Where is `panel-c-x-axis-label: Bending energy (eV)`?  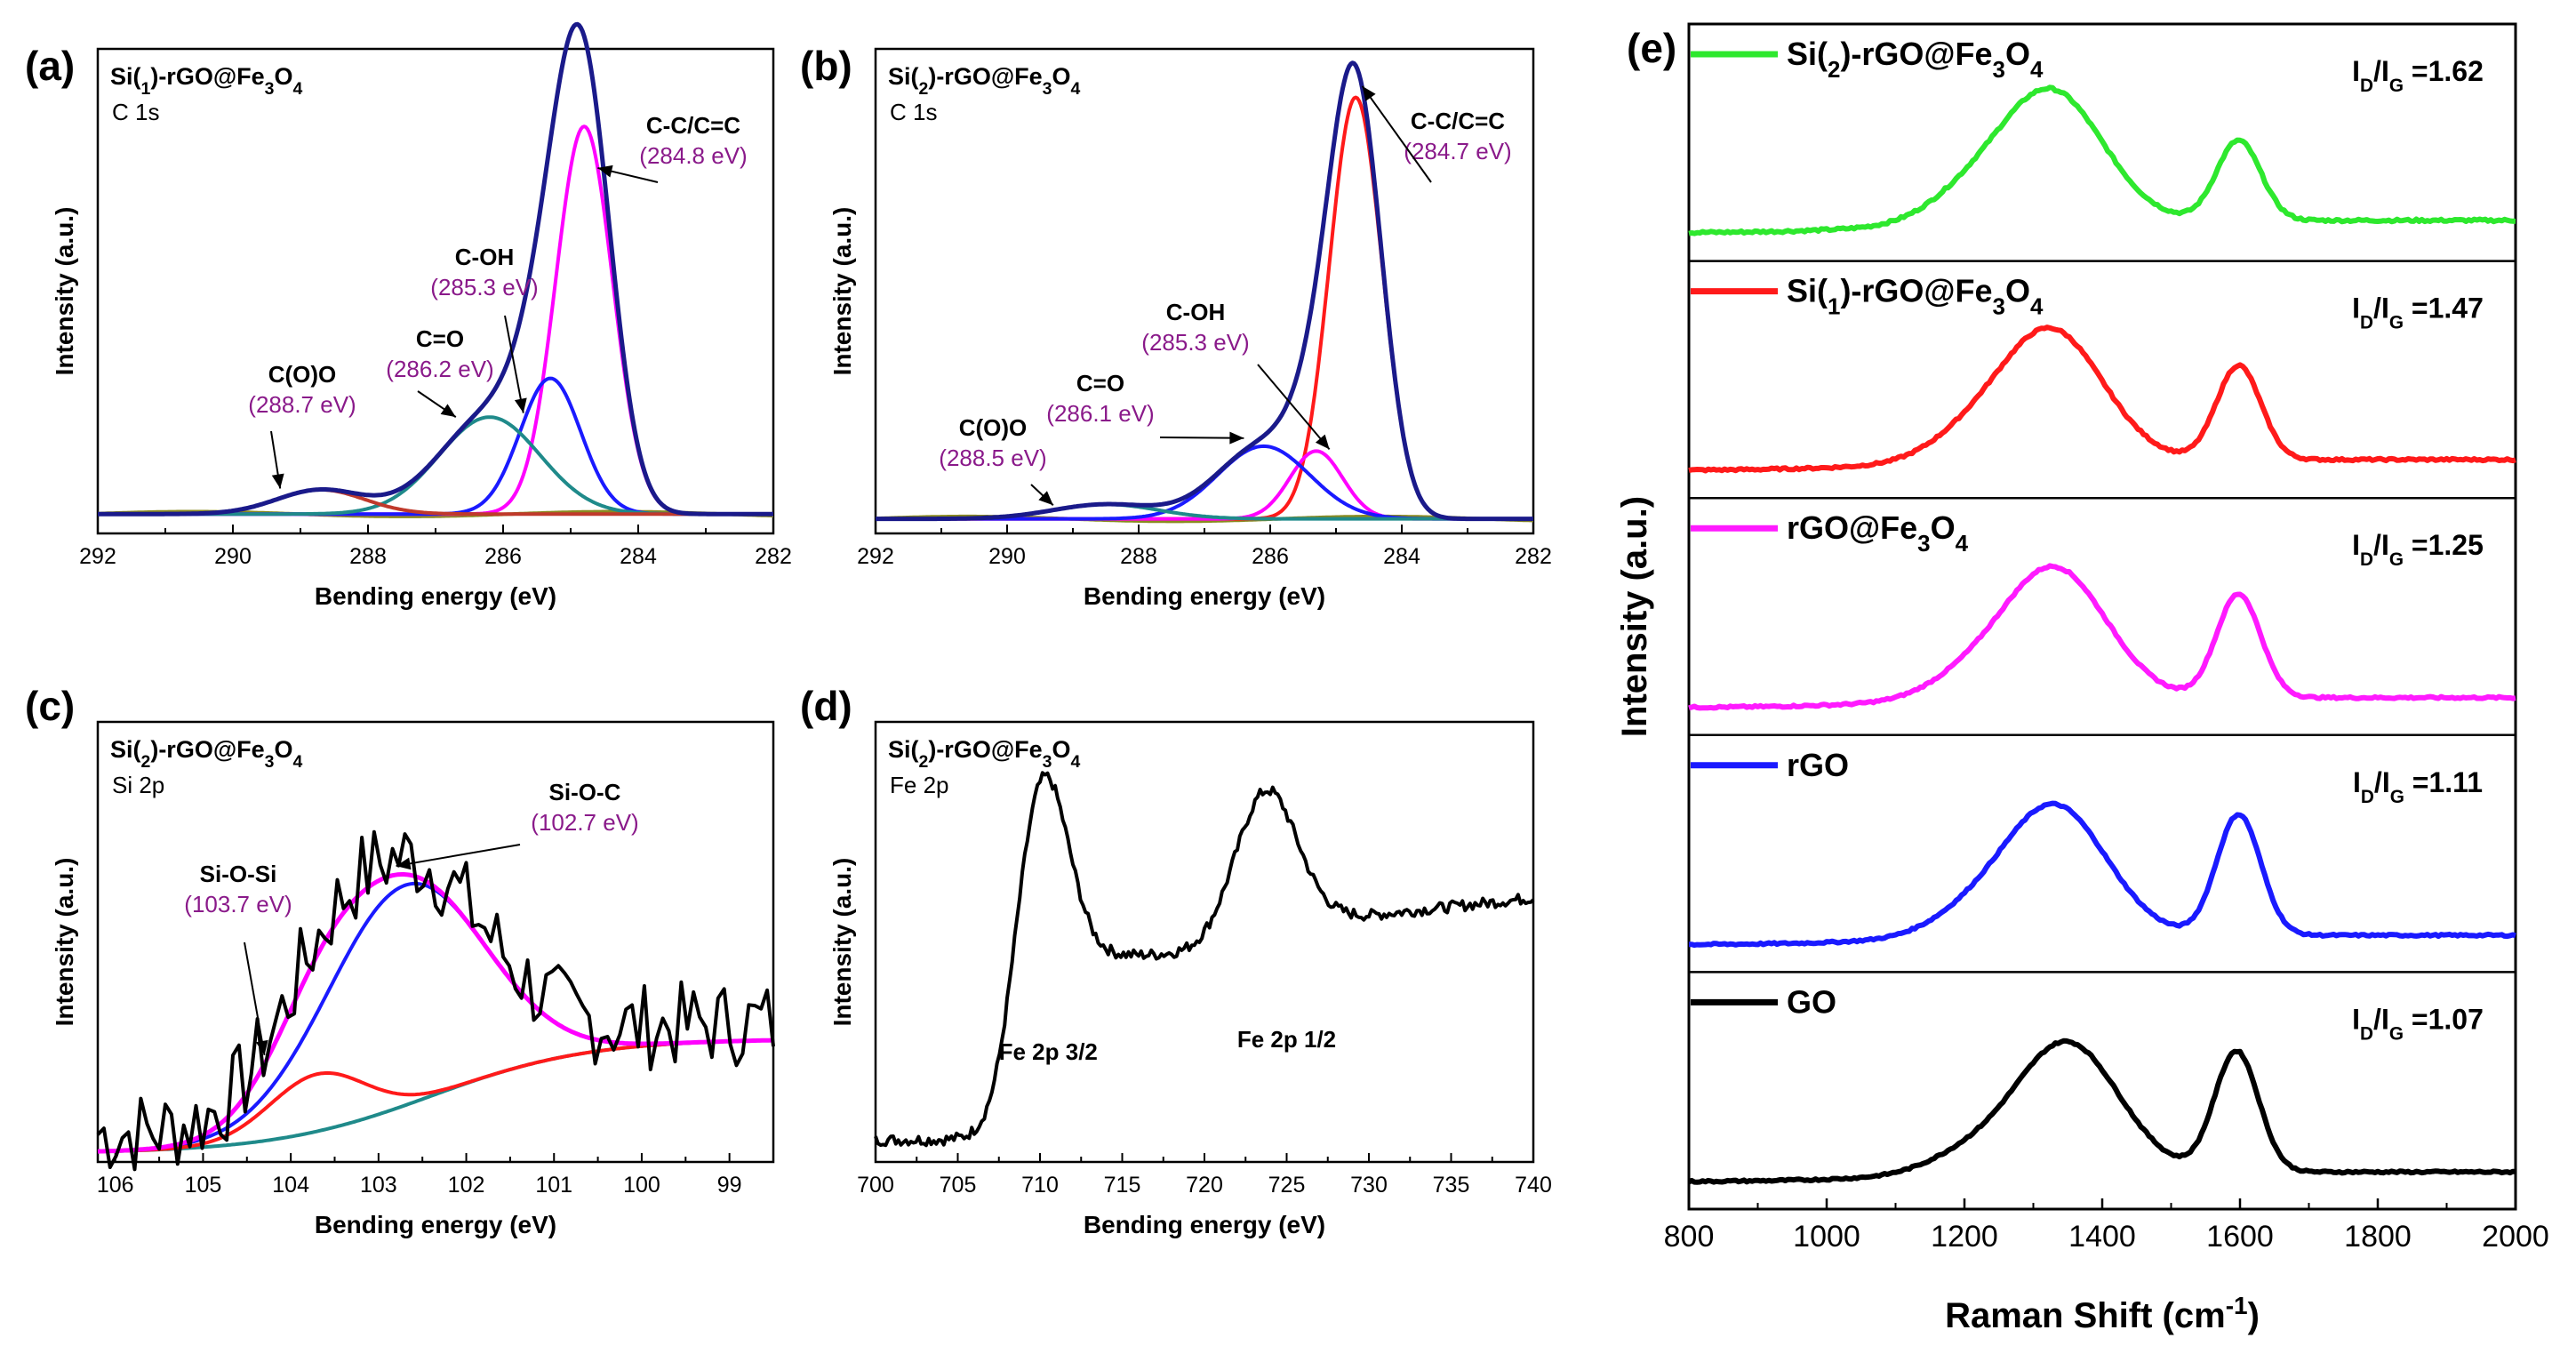 panel-c-x-axis-label: Bending energy (eV) is located at coordinates (435, 1224).